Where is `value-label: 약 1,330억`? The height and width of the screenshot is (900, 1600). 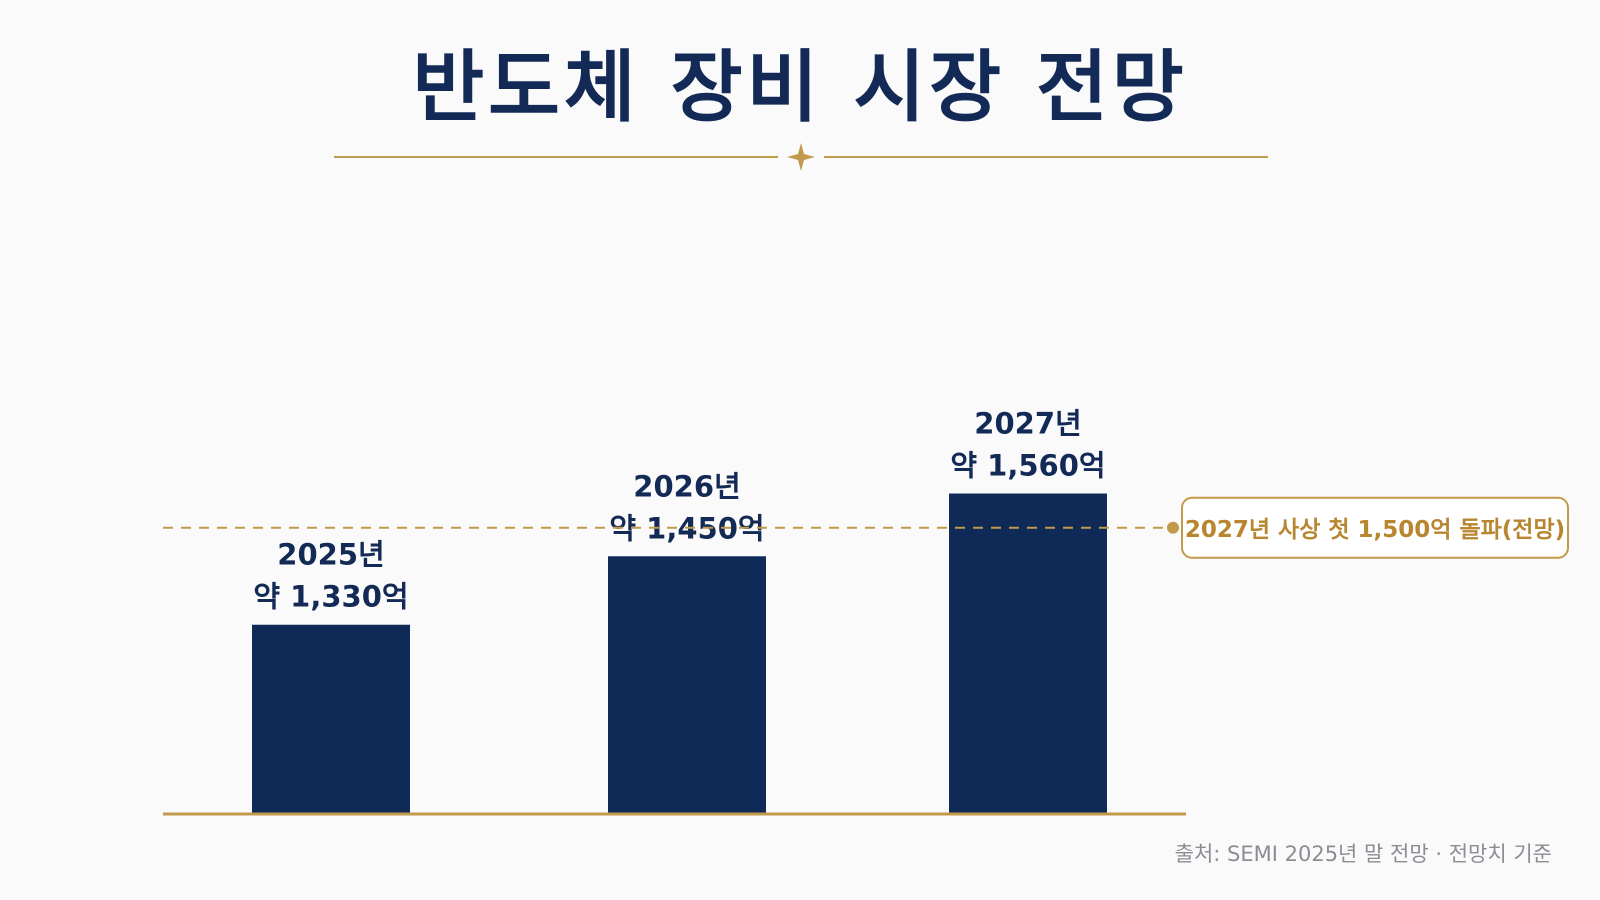
value-label: 약 1,330억 is located at coordinates (330, 597).